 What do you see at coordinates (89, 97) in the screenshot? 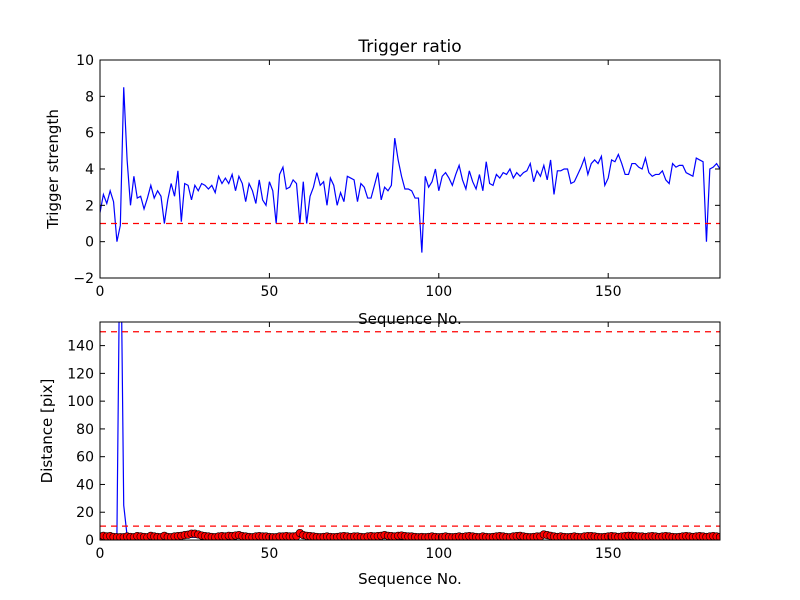
I see `trigger-ratio-y-tick-label: 8` at bounding box center [89, 97].